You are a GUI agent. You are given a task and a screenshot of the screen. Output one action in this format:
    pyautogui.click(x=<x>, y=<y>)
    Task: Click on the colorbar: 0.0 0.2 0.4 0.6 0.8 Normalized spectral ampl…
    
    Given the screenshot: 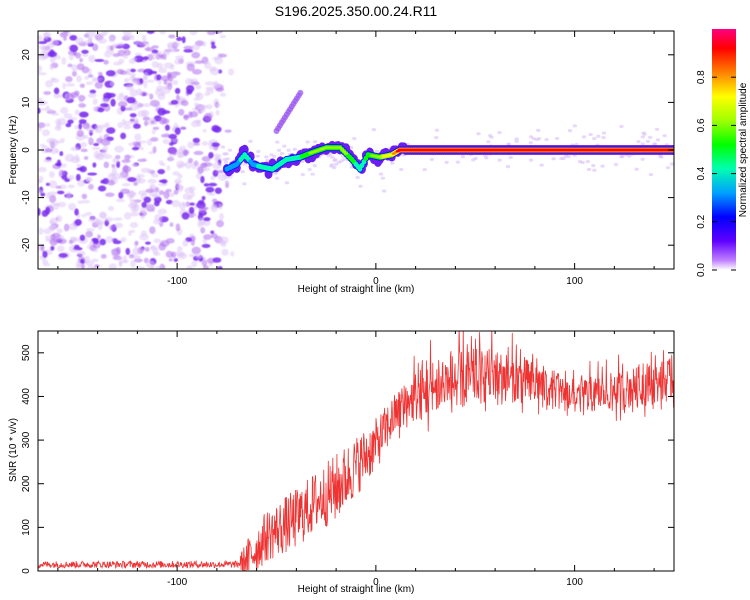 What is the action you would take?
    pyautogui.click(x=722, y=153)
    